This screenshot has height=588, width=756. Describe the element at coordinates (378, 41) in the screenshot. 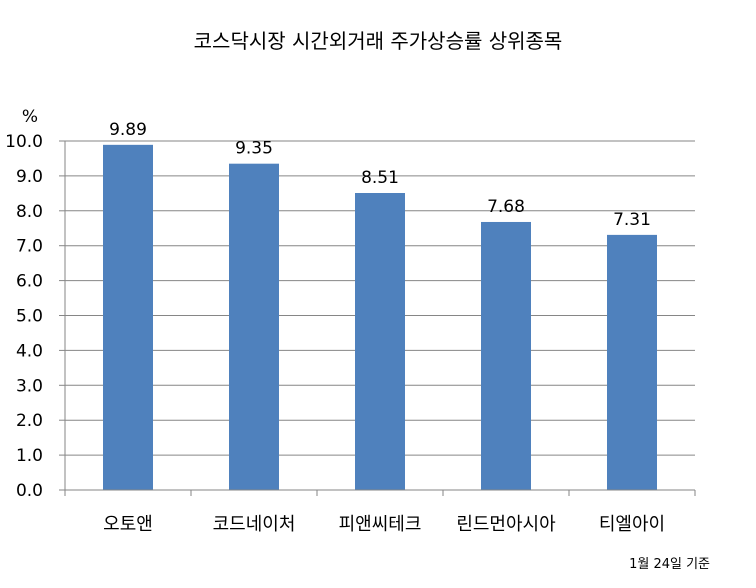

I see `chart-title: 코스닥시장 시간외거래 주가상승률 상위종목` at that location.